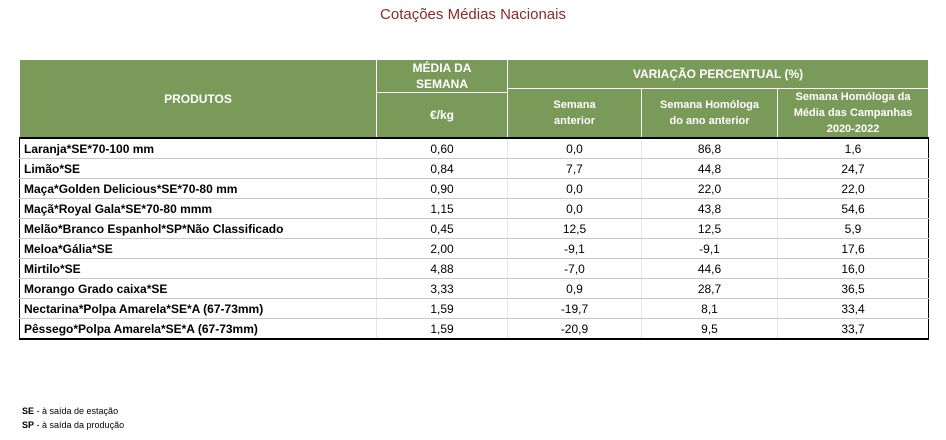  I want to click on cell-campanhas: 22,0, so click(853, 188).